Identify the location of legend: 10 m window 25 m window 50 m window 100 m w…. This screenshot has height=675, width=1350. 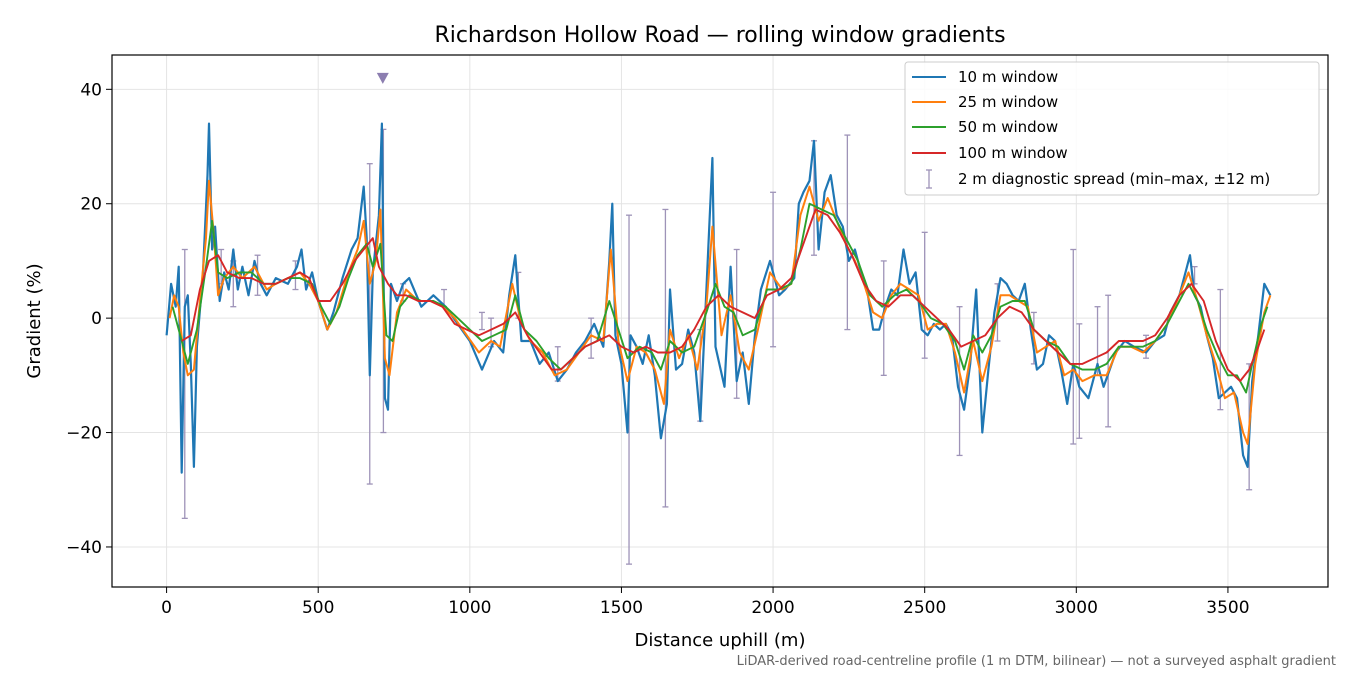
(1112, 128).